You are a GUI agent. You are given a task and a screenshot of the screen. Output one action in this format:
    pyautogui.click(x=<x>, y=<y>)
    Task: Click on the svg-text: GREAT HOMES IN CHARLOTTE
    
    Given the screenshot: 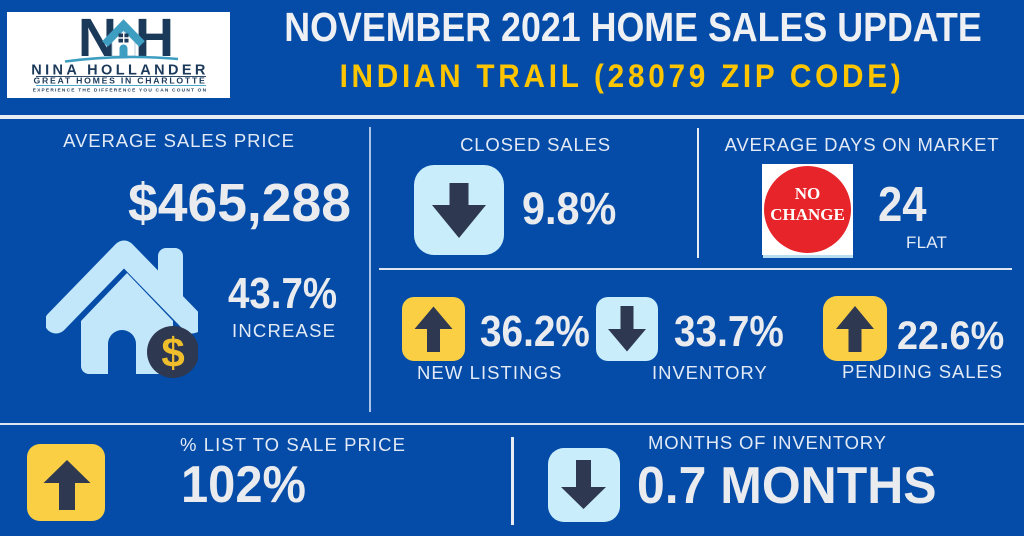 What is the action you would take?
    pyautogui.click(x=119, y=81)
    